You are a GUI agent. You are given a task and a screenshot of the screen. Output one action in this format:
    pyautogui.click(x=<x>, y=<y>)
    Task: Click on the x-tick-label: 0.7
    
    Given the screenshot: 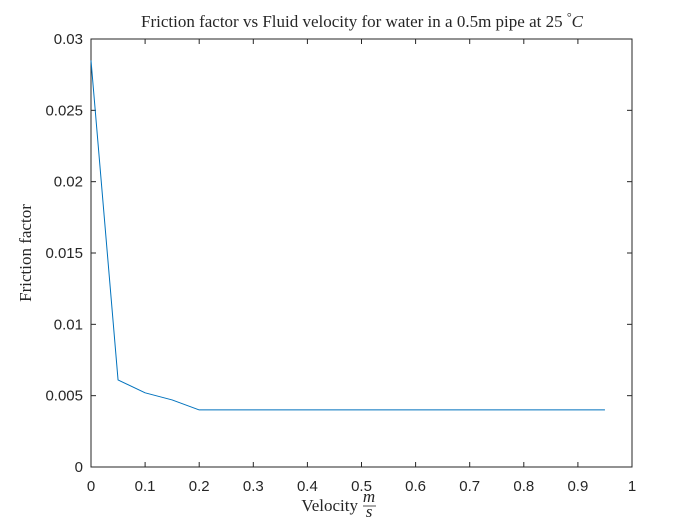 What is the action you would take?
    pyautogui.click(x=469, y=486)
    